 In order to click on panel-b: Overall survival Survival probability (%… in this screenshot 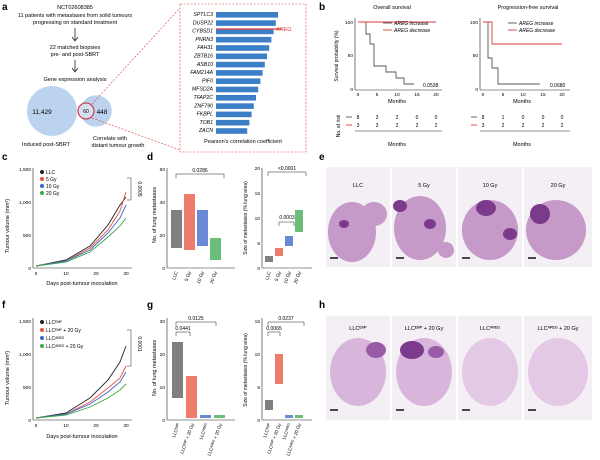, I will do `click(452, 76)`.